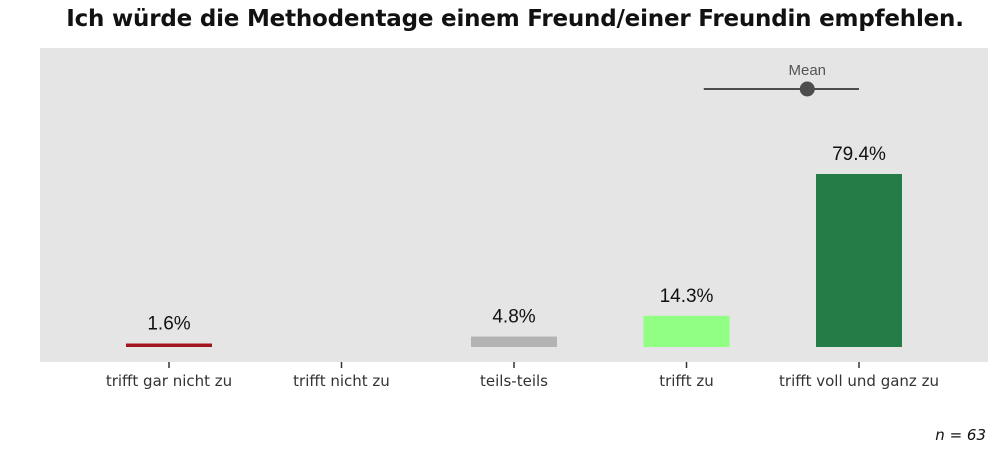 The width and height of the screenshot is (1000, 458). I want to click on mean-label: Mean, so click(807, 70).